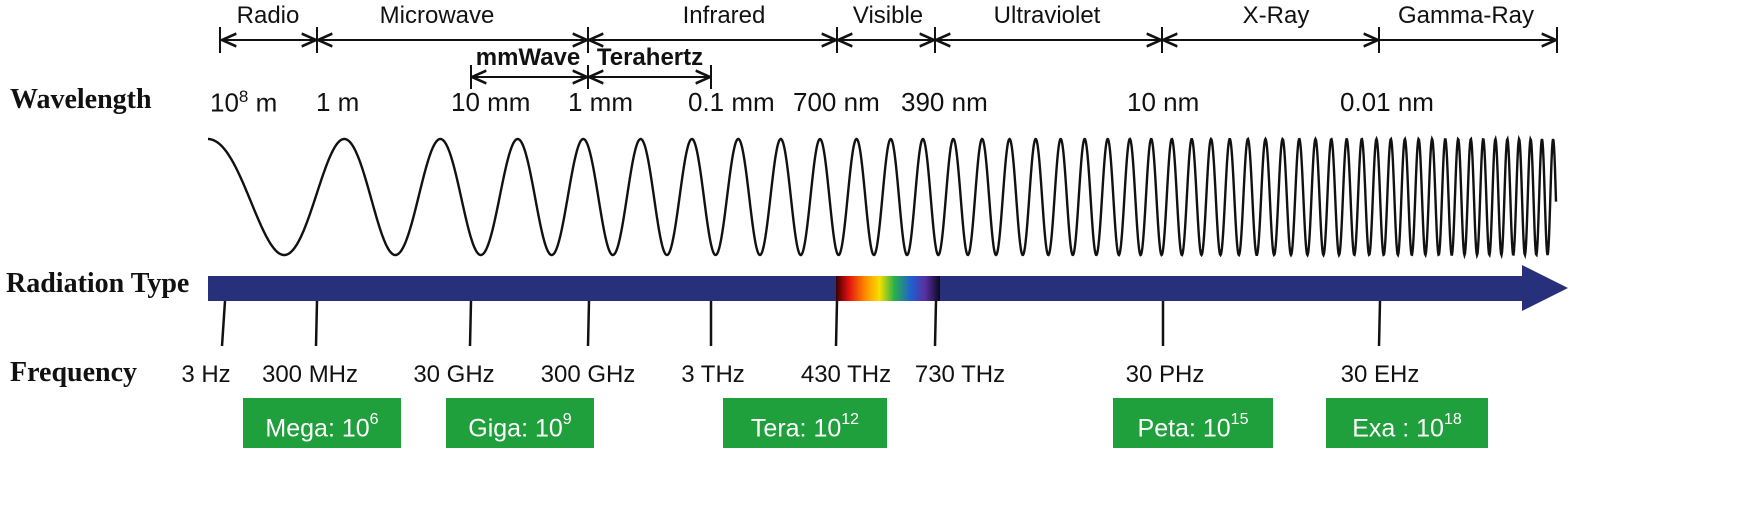 This screenshot has height=505, width=1748. What do you see at coordinates (1380, 374) in the screenshot?
I see `frequency-label: 30 EHz` at bounding box center [1380, 374].